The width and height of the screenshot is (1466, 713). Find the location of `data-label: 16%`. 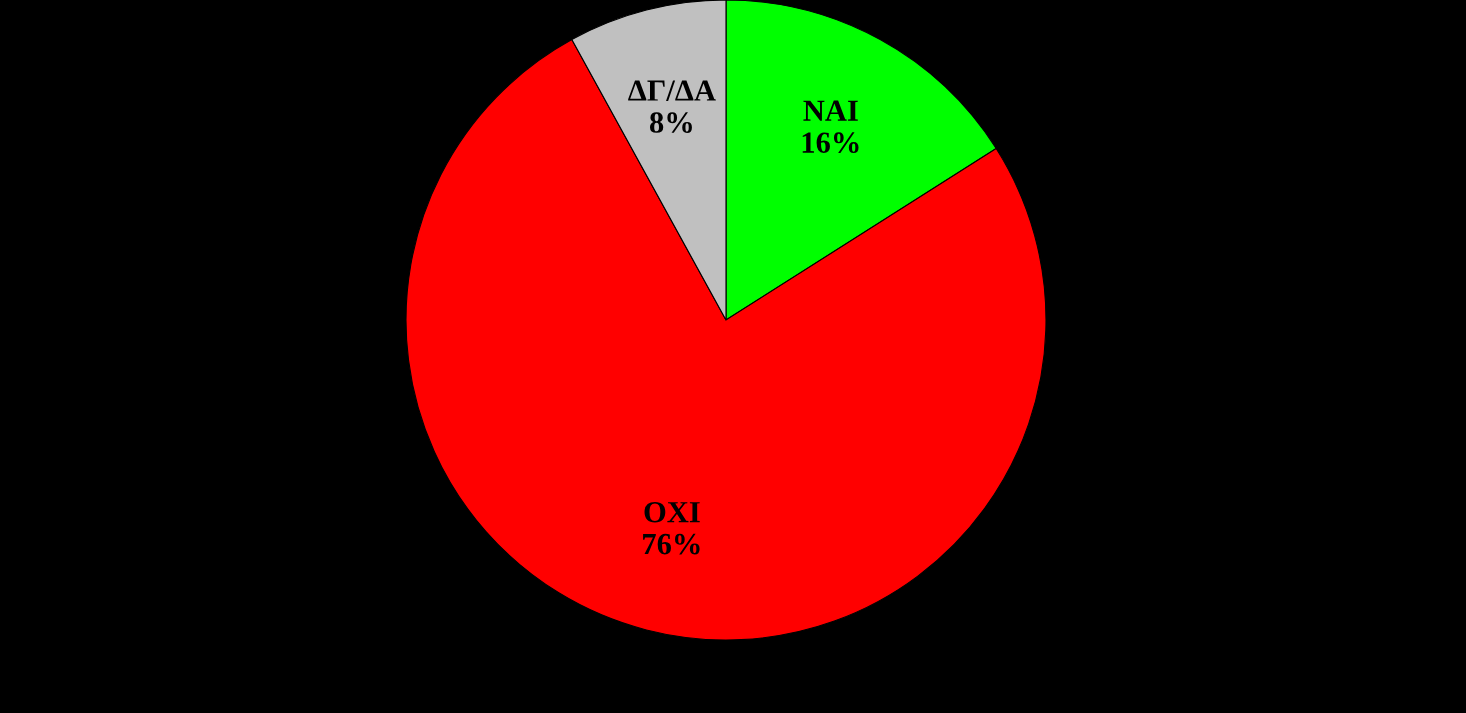

data-label: 16% is located at coordinates (830, 143).